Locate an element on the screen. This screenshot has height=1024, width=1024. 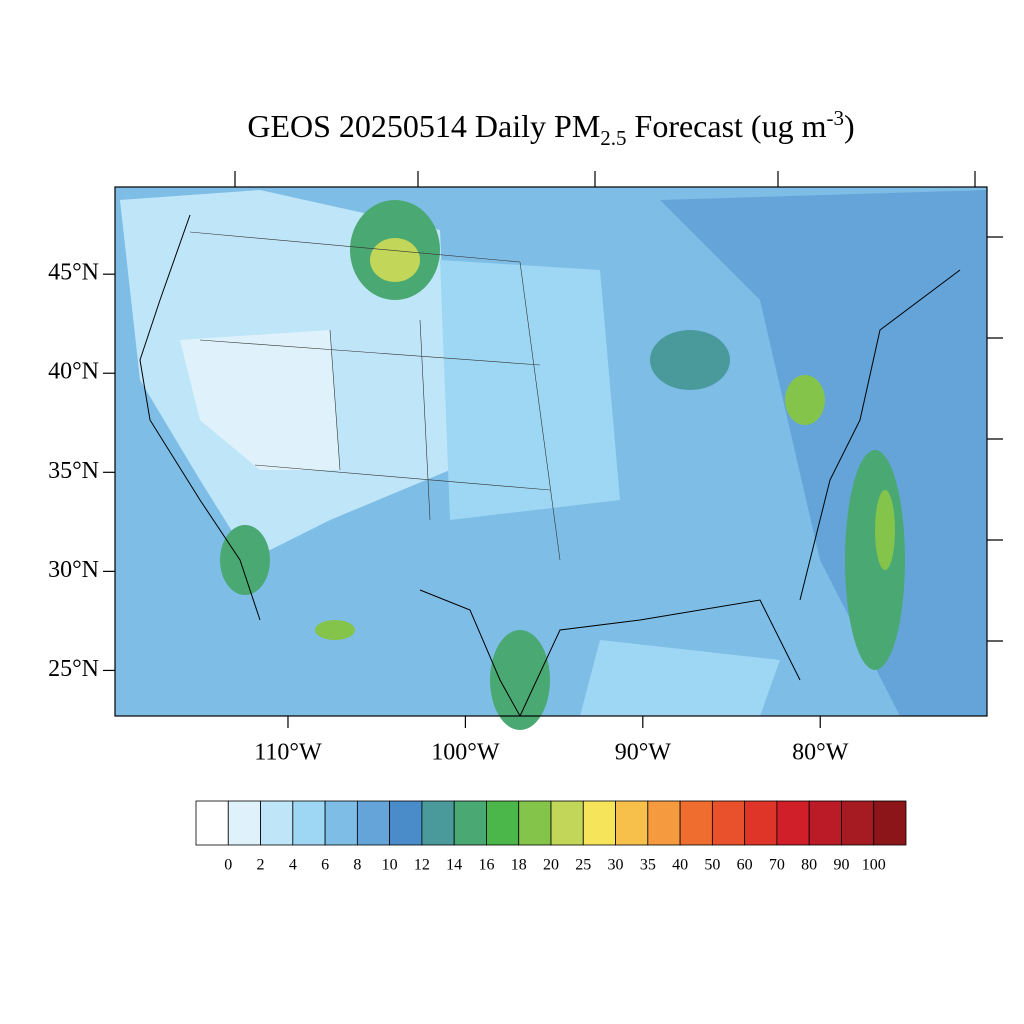
mx is located at coordinates (335, 630).